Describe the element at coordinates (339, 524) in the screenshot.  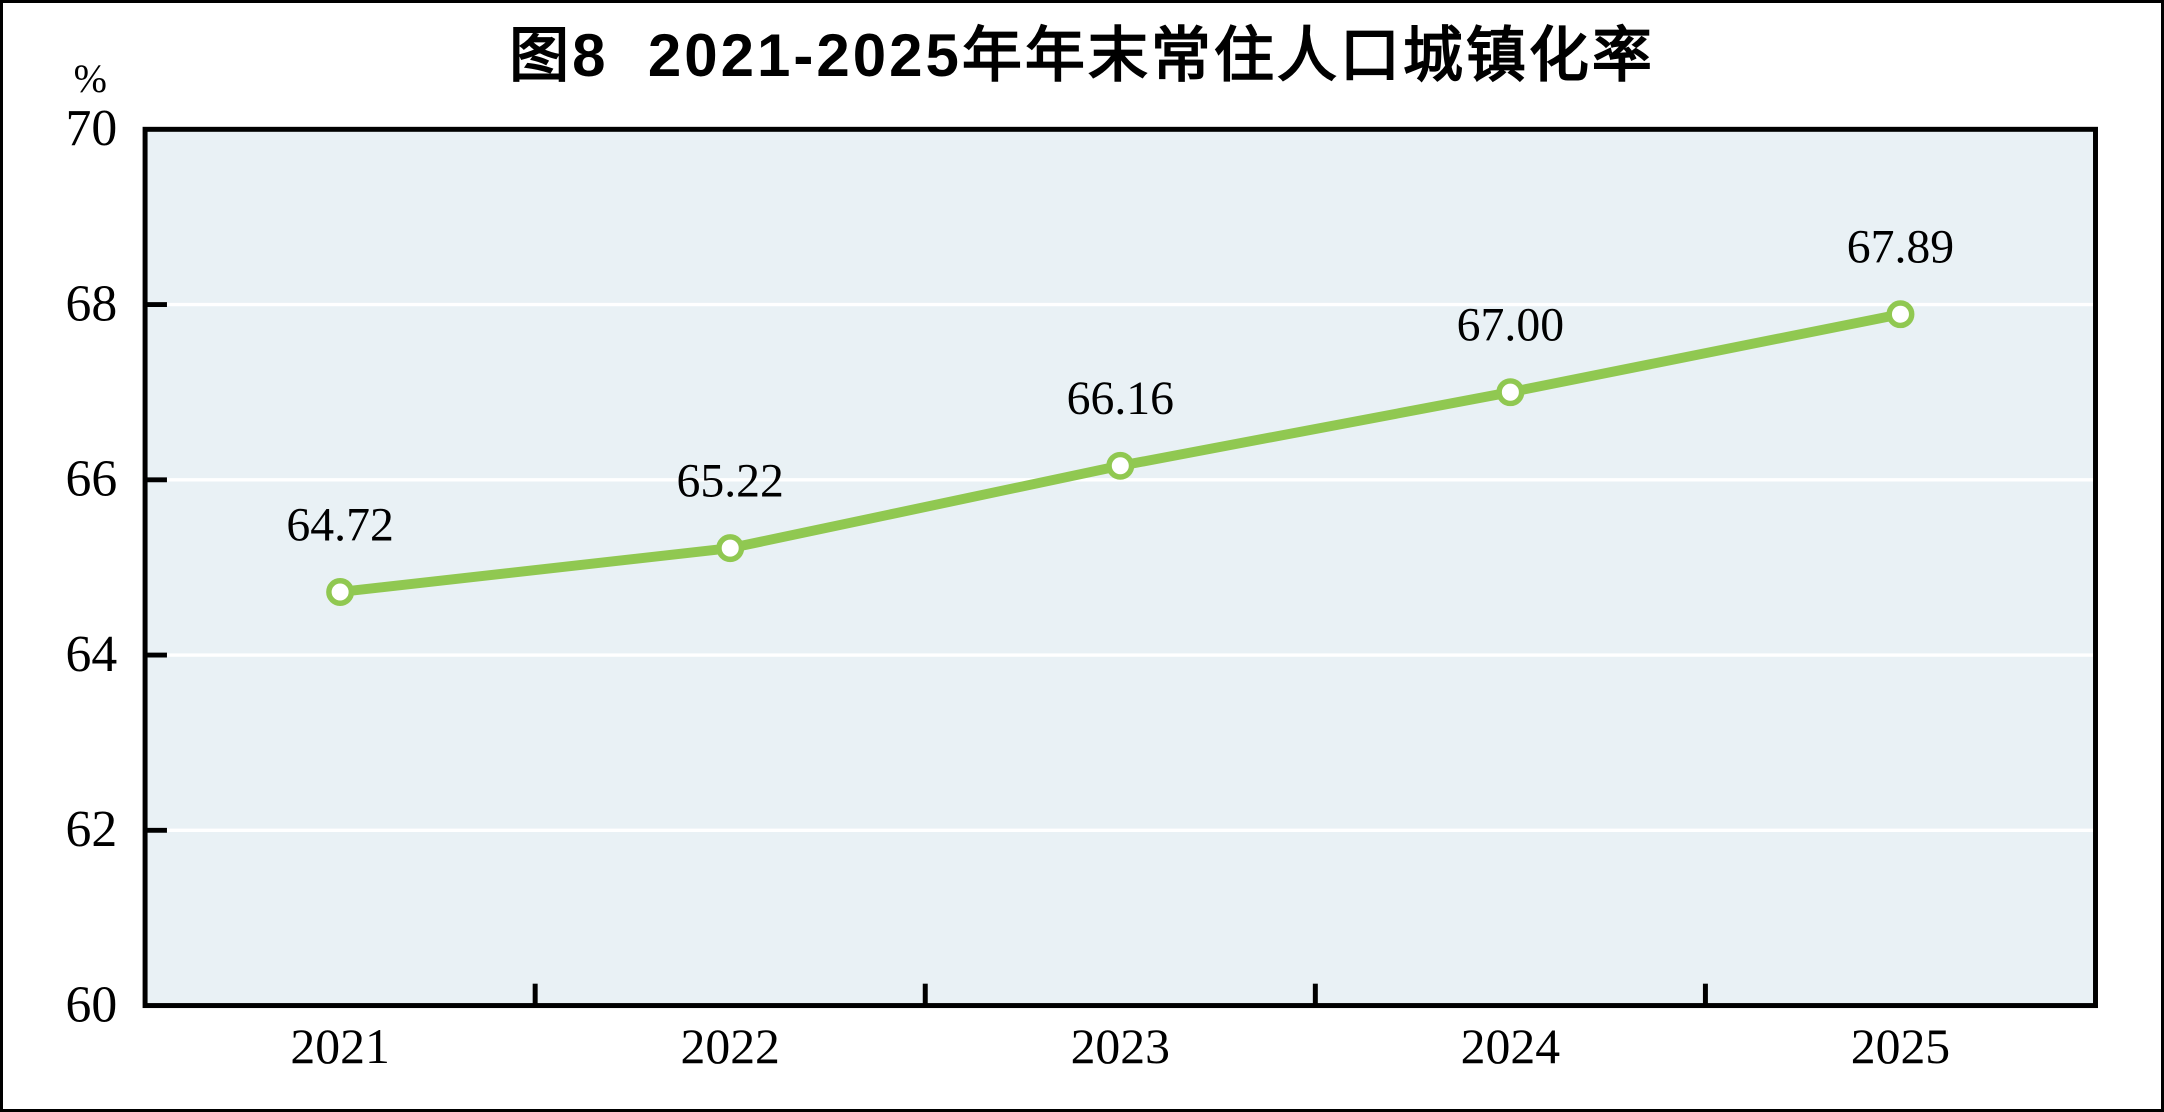
I see `data-point-label: 64.72` at that location.